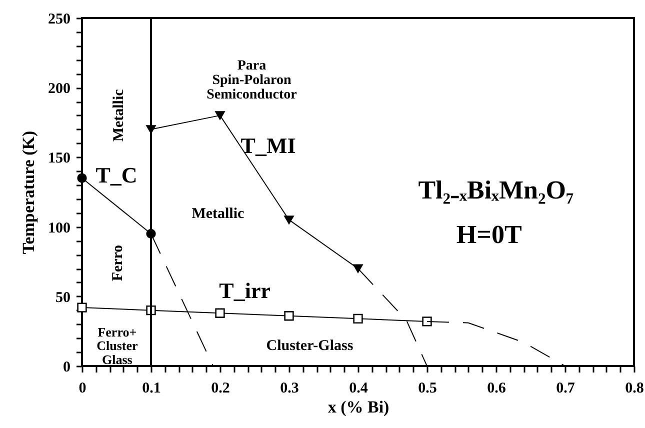  What do you see at coordinates (245, 290) in the screenshot?
I see `annotation: T_irr` at bounding box center [245, 290].